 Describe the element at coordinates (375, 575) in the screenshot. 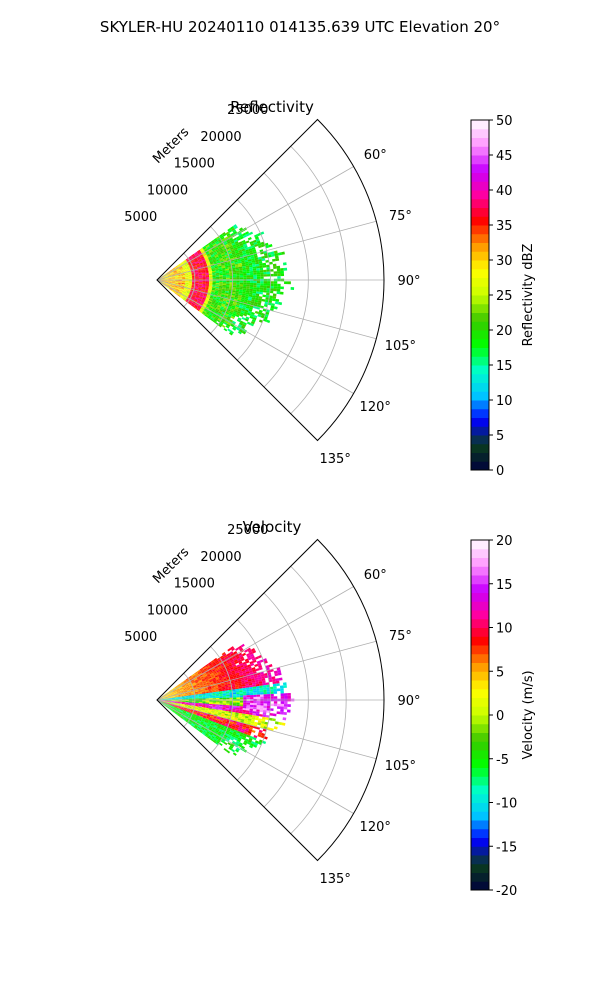

I see `angle-tick-label: 60°` at that location.